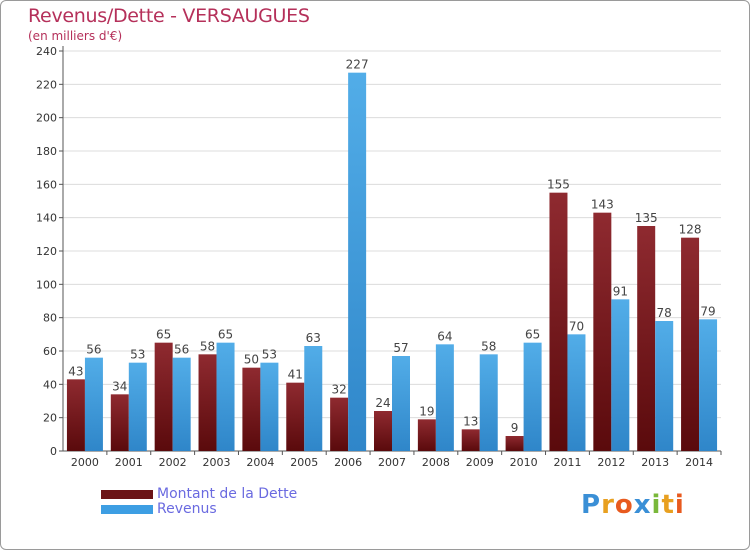  What do you see at coordinates (187, 509) in the screenshot?
I see `legend-label-revenus: Revenus` at bounding box center [187, 509].